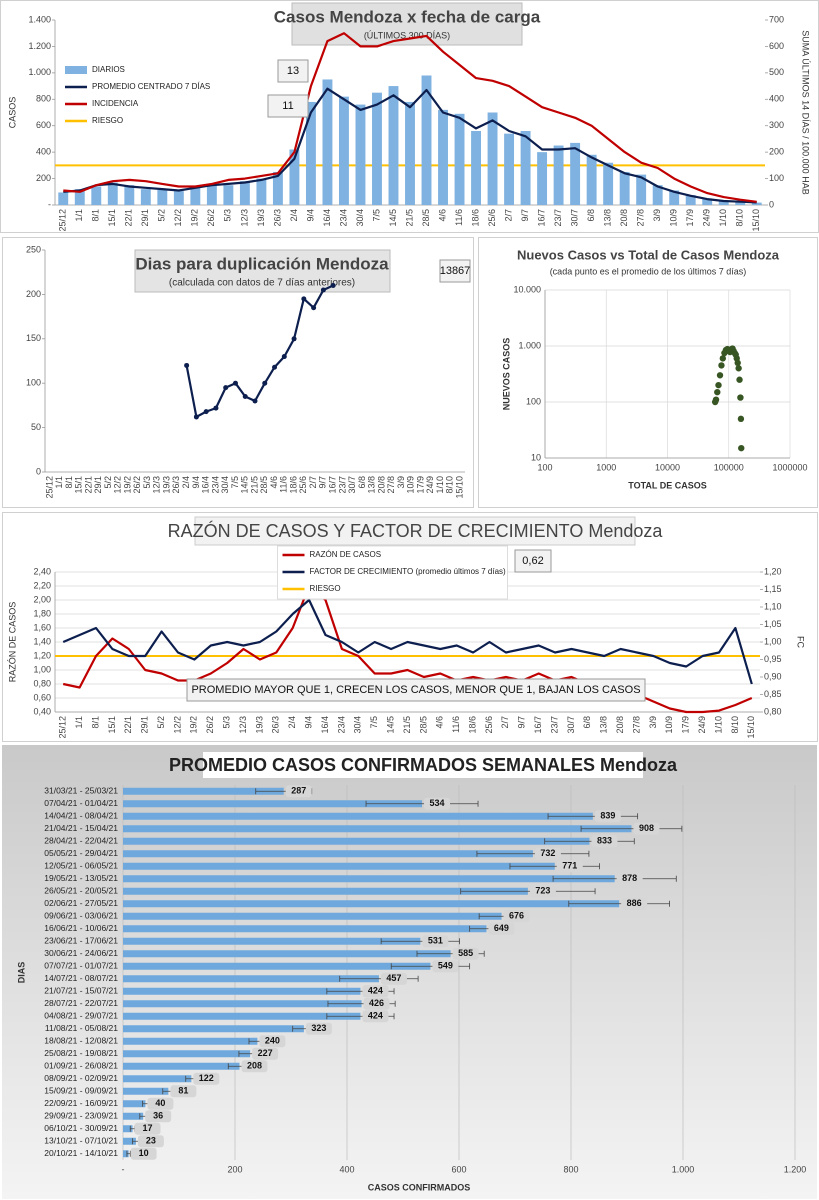  I want to click on x-tick-label: 25/6, so click(489, 725).